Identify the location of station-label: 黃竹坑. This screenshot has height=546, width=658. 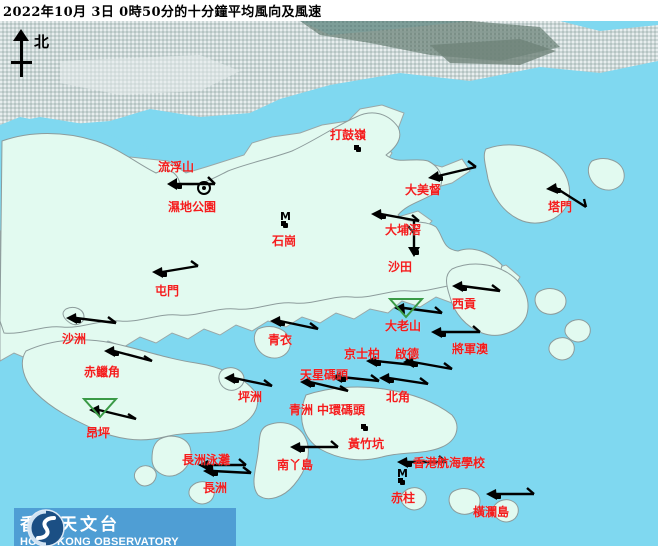
(366, 444).